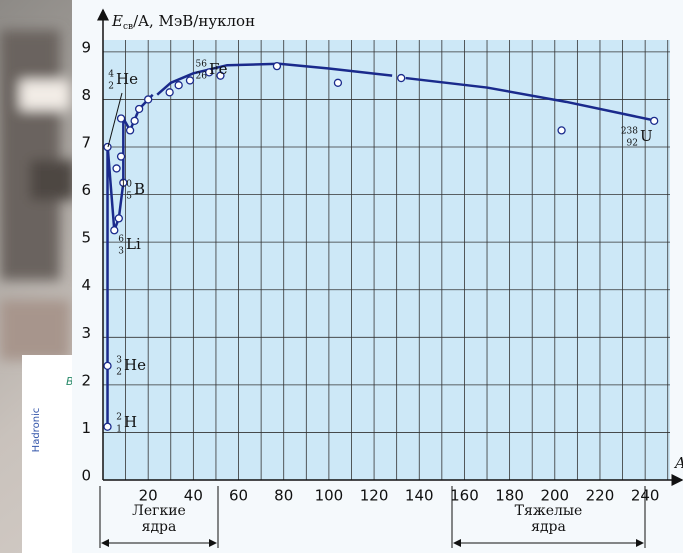 The width and height of the screenshot is (683, 553). Describe the element at coordinates (117, 21) in the screenshot. I see `y-axis-label-part: E` at that location.